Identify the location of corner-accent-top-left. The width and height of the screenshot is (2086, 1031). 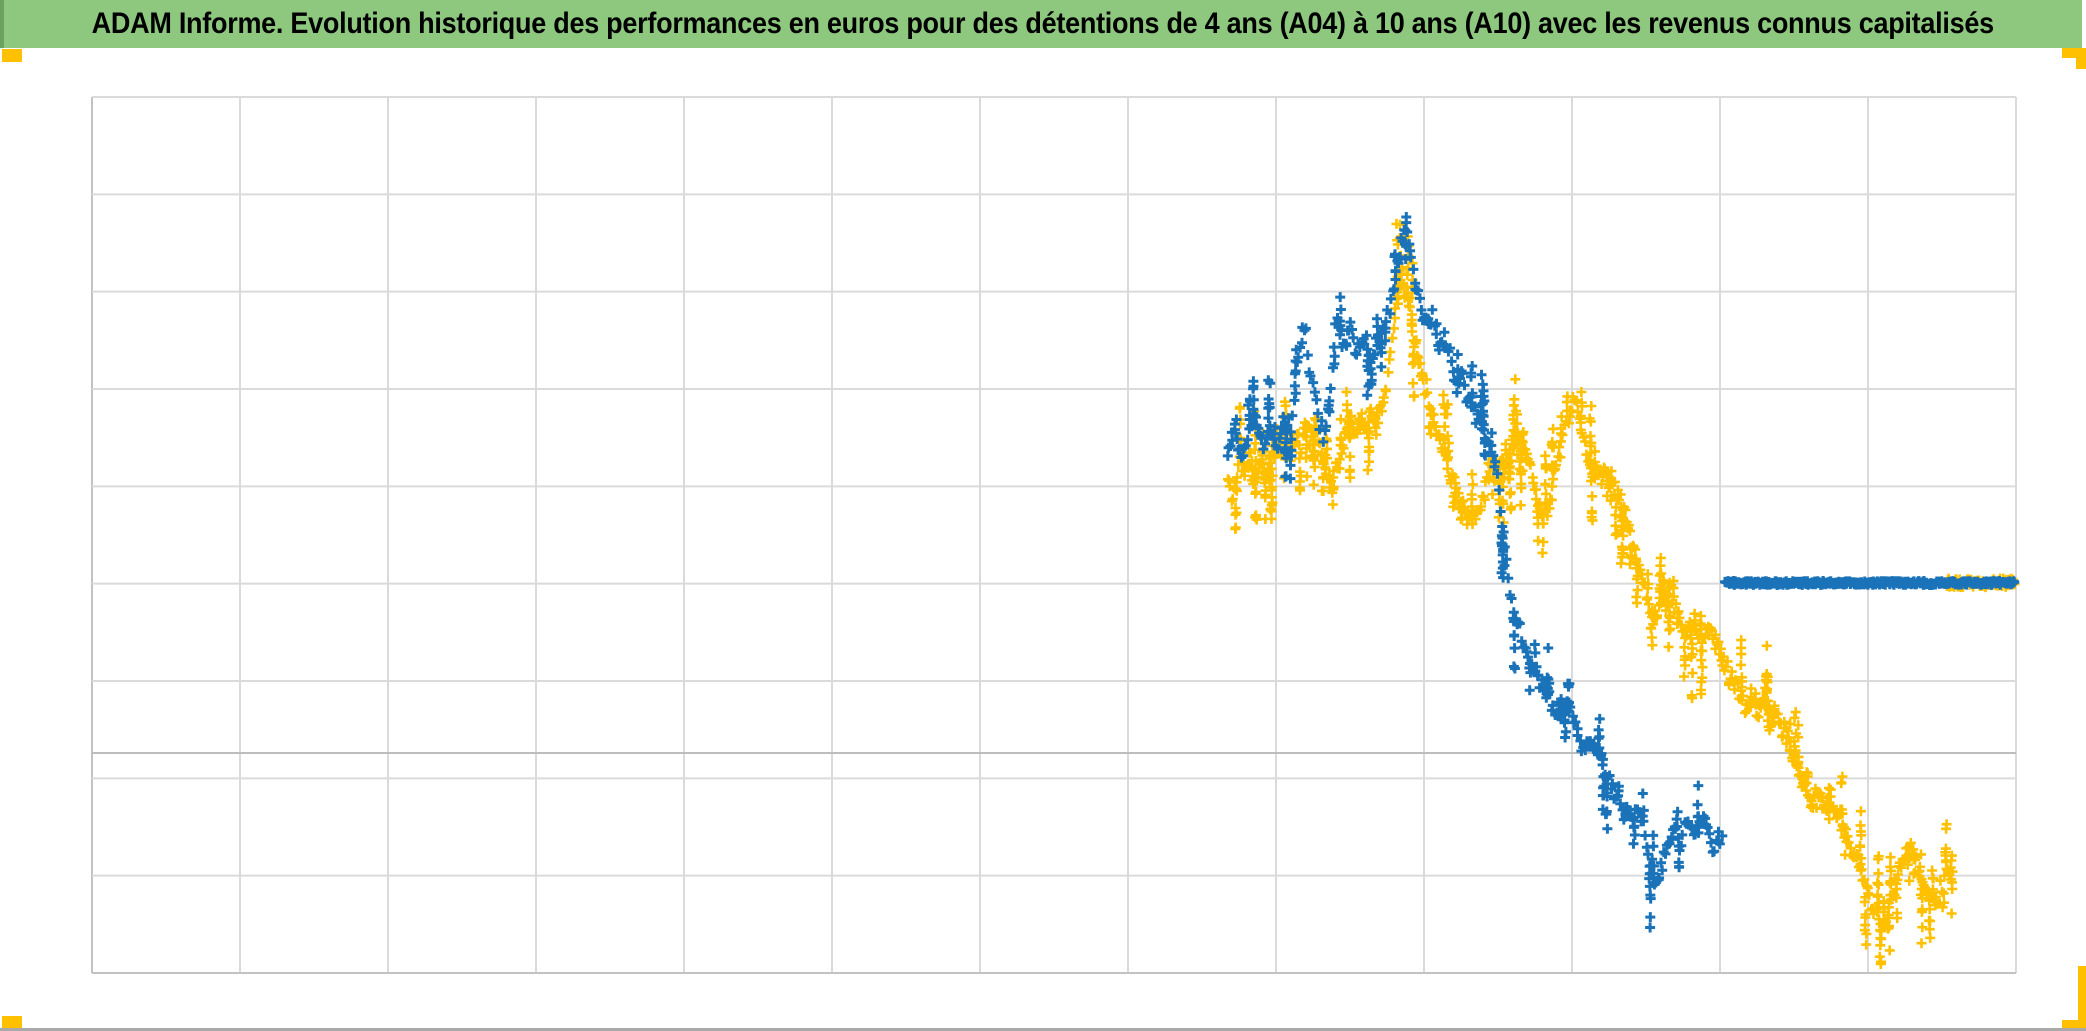
(12, 55).